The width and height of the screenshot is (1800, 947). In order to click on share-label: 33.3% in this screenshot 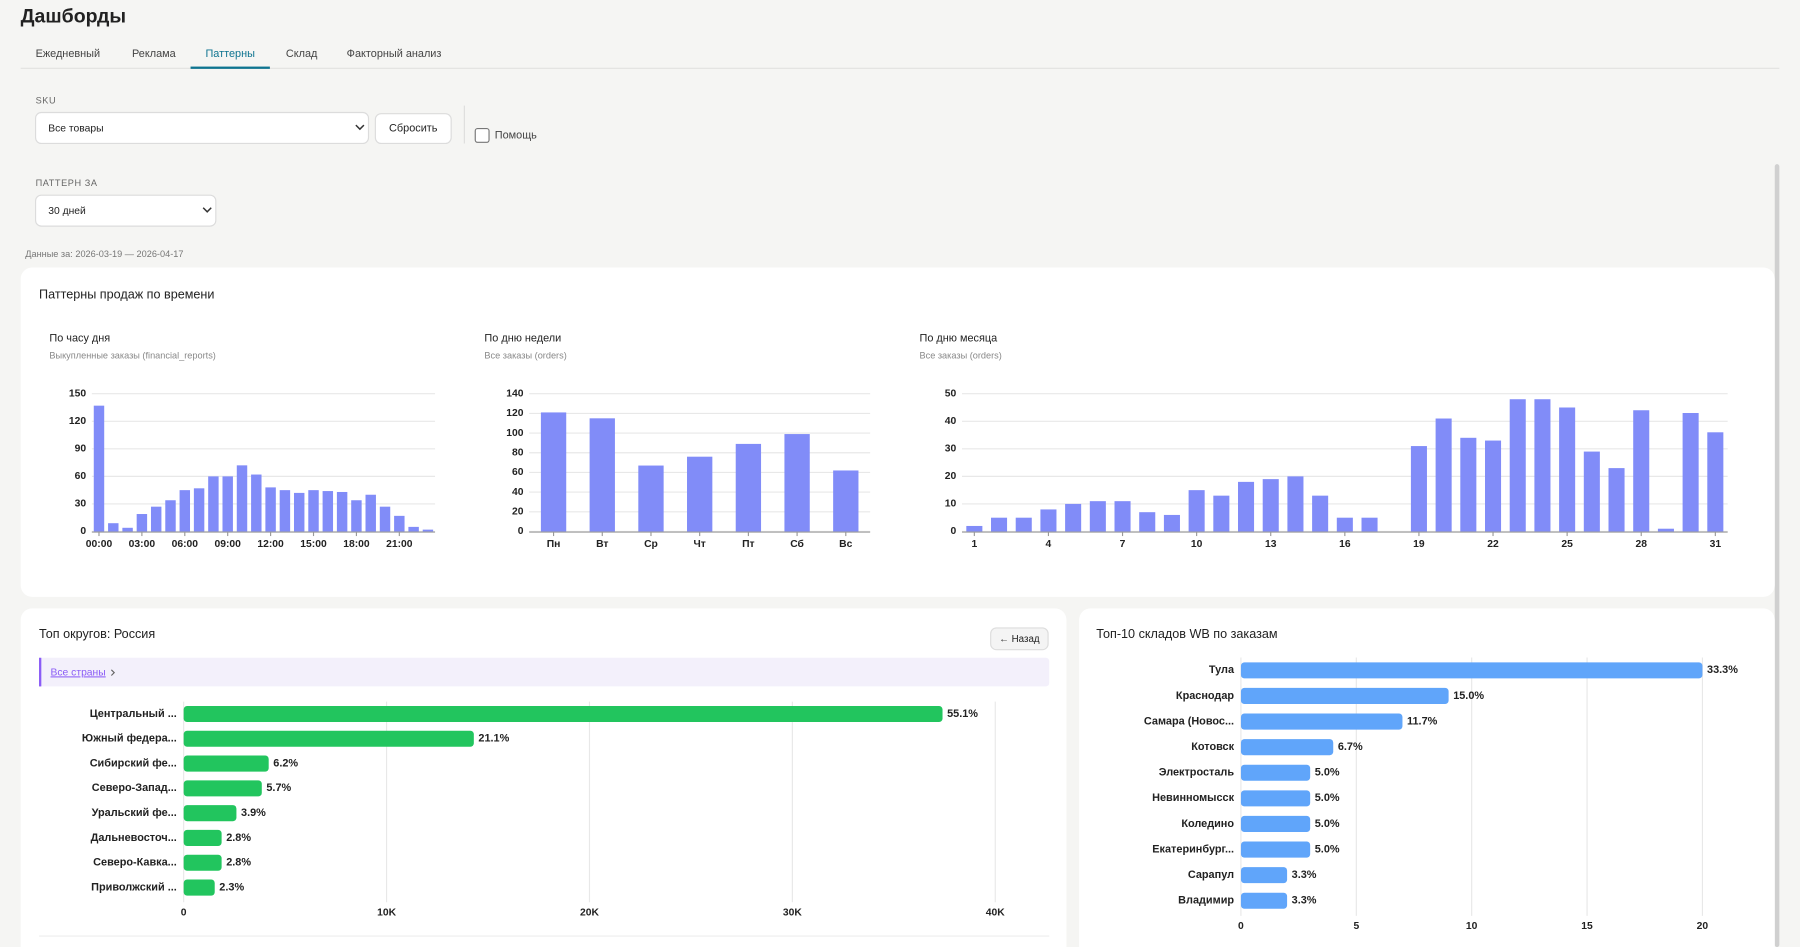, I will do `click(1722, 670)`.